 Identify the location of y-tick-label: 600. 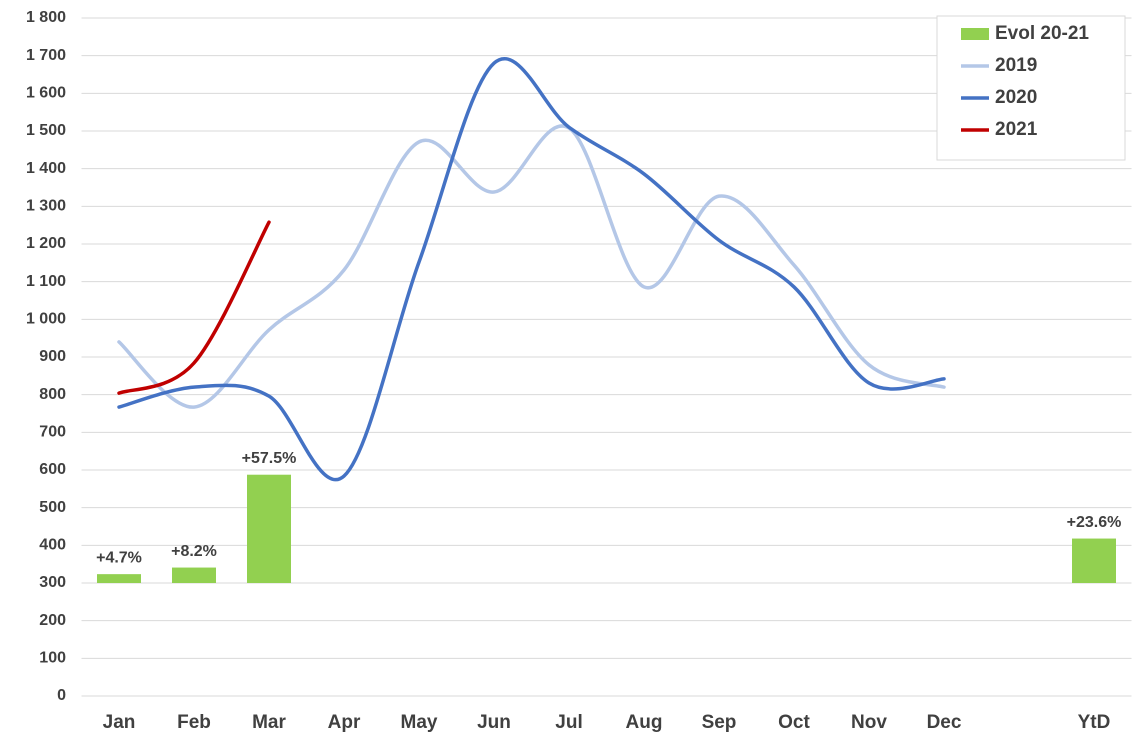
(52, 469).